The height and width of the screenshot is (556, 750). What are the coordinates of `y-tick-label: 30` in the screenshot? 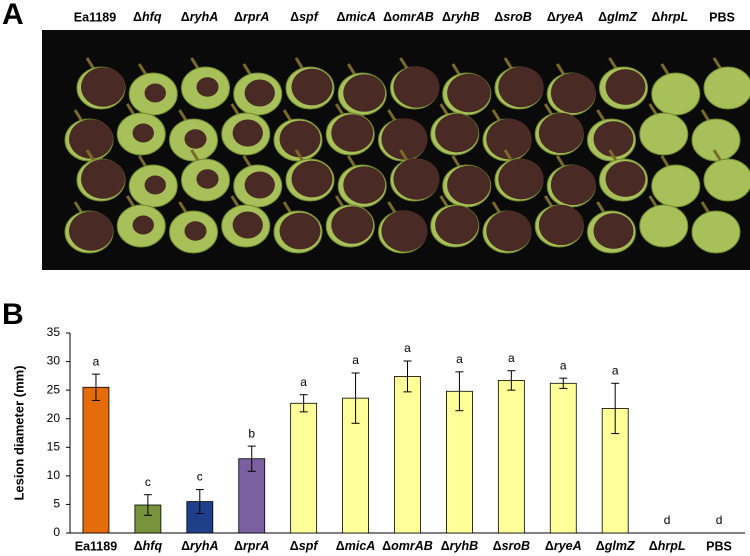 It's located at (54, 361).